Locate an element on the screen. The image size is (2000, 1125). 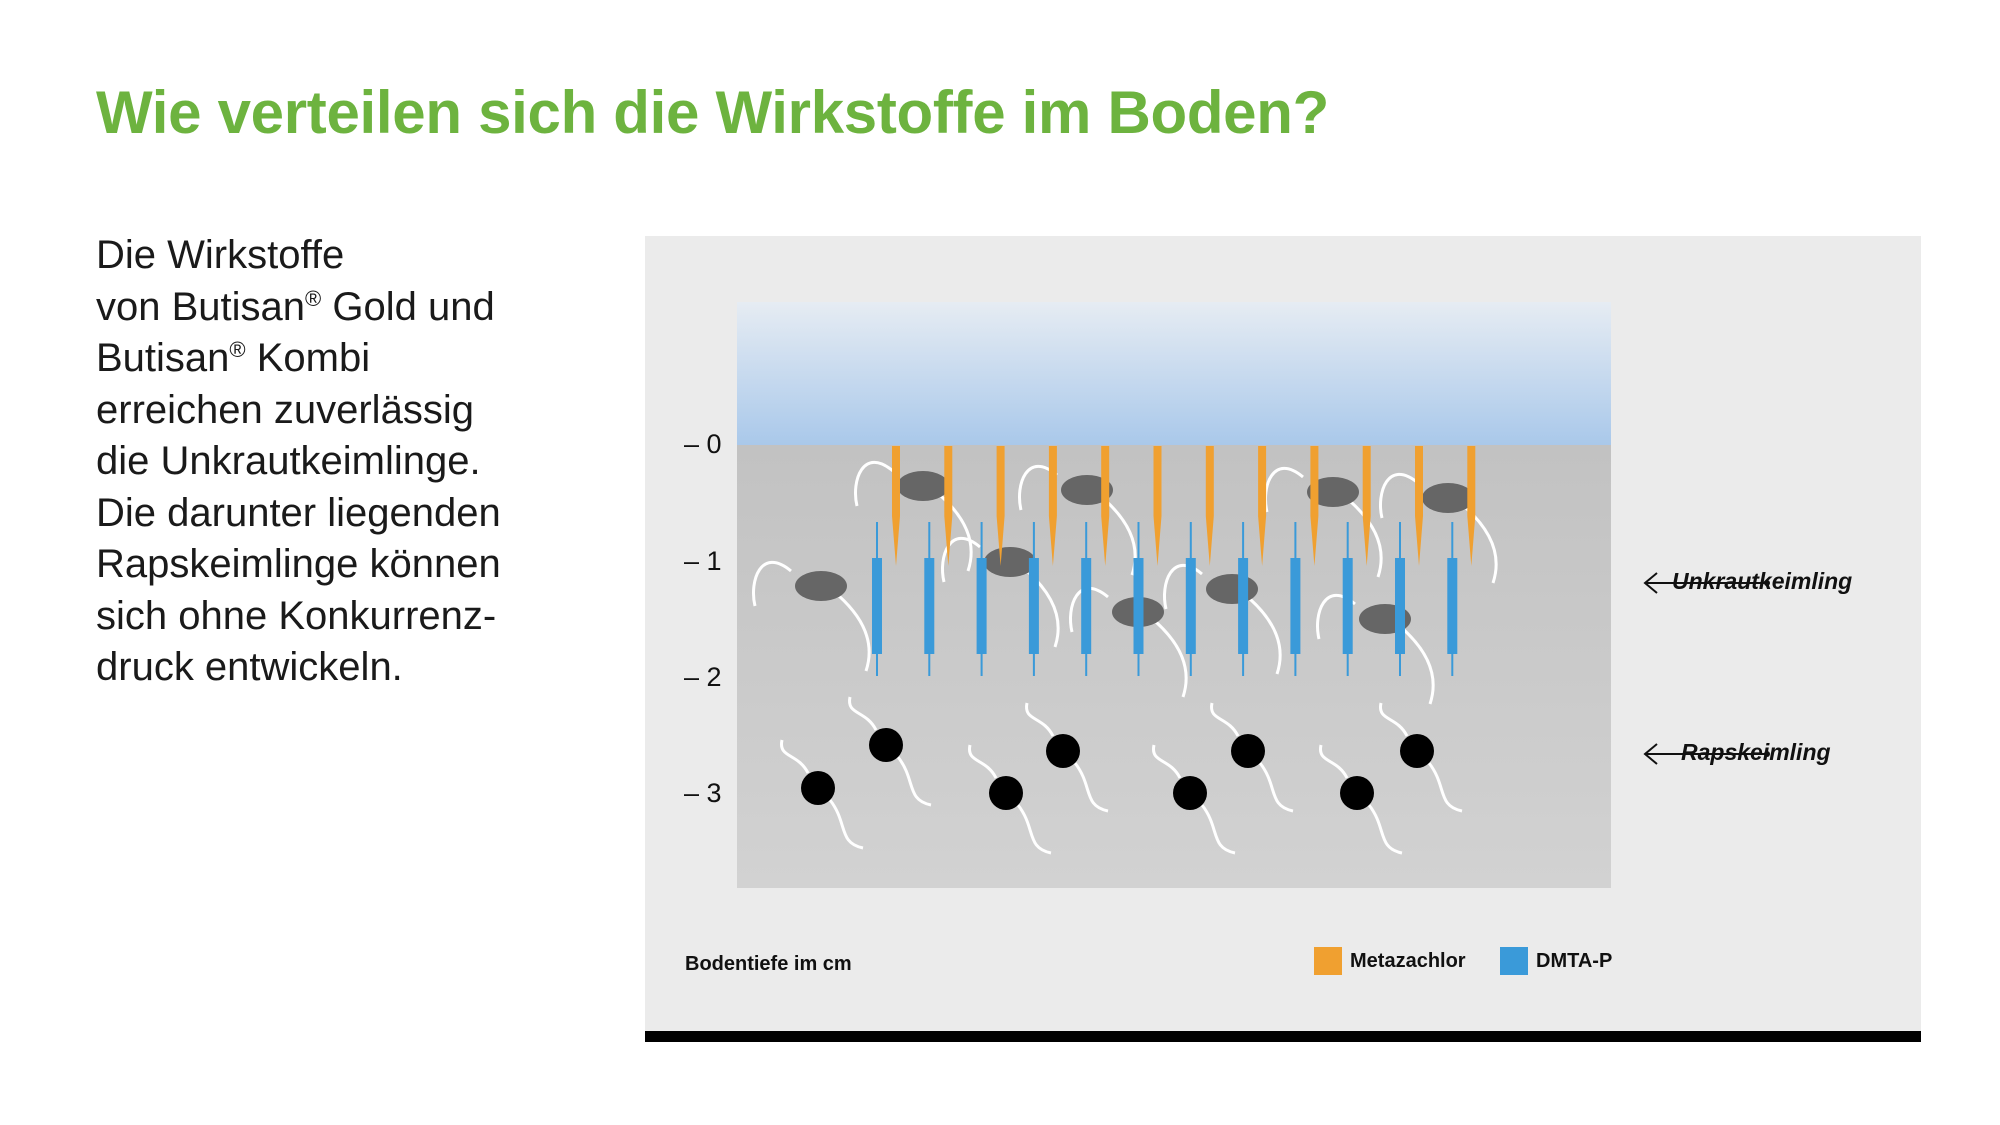
depth-tick-2: – 2 is located at coordinates (703, 677).